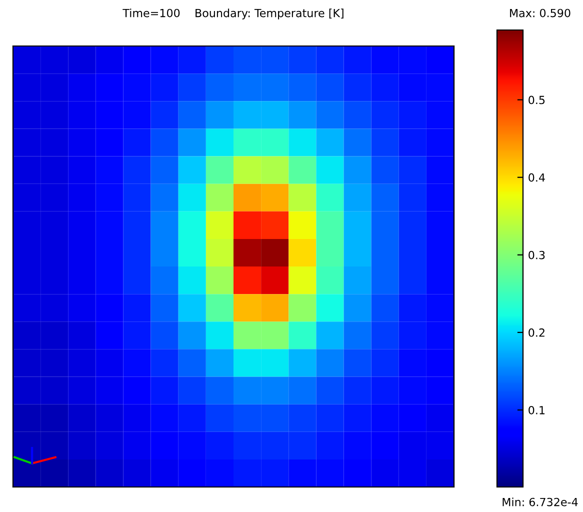  I want to click on color-bar-label: 0.5, so click(536, 100).